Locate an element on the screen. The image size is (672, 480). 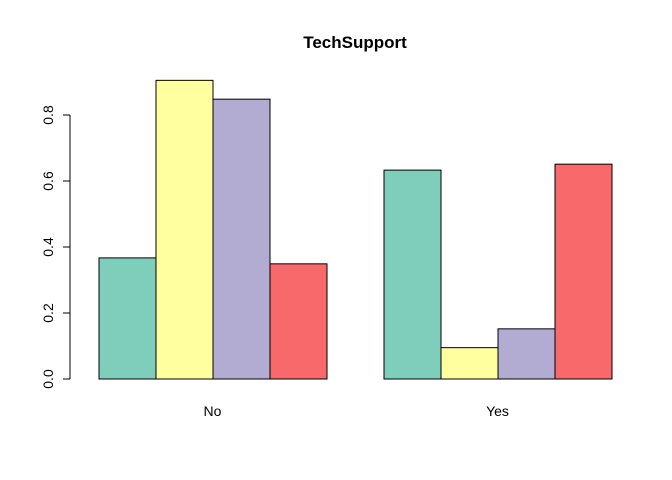
x-axis-labels: No Yes is located at coordinates (356, 411).